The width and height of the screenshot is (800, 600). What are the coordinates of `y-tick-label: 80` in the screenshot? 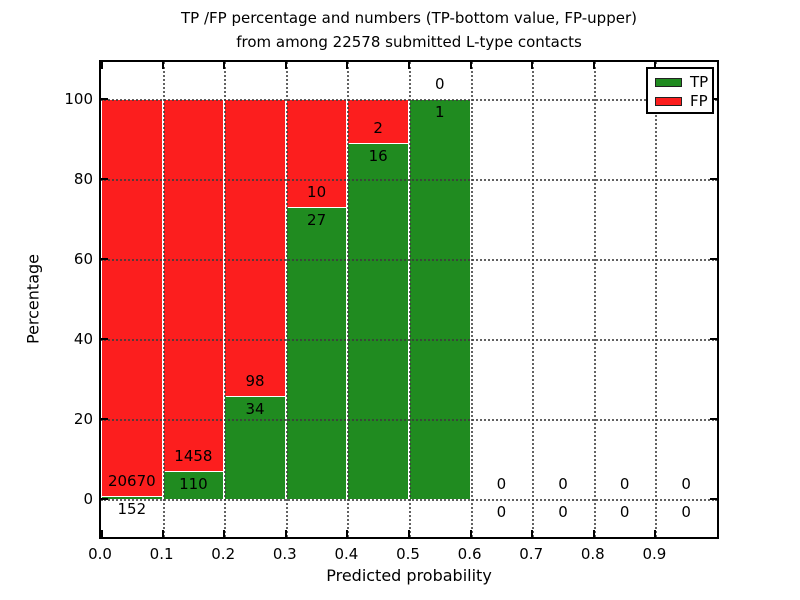 It's located at (83, 179).